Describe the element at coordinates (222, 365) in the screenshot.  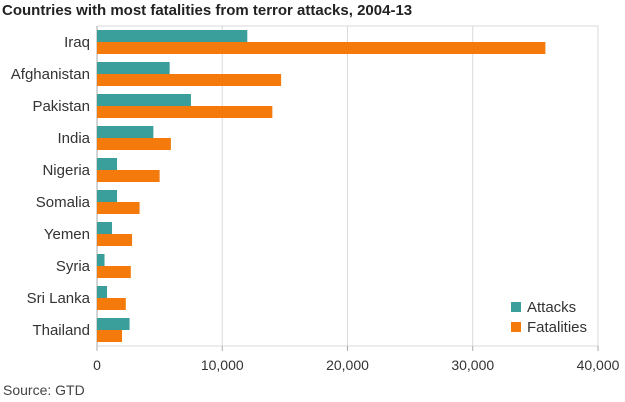
I see `x-tick-label: 10,000` at that location.